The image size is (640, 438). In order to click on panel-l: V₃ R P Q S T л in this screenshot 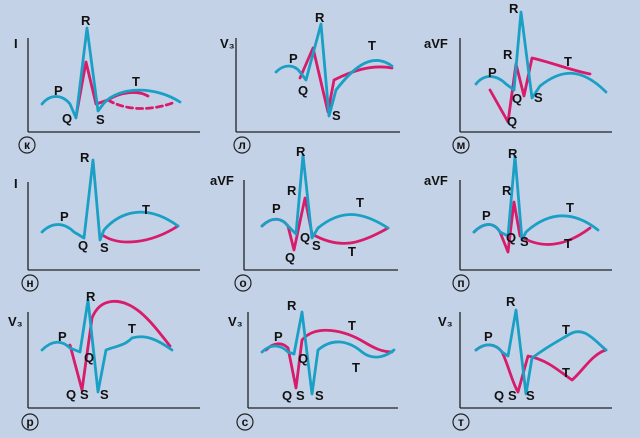, I will do `click(310, 82)`.